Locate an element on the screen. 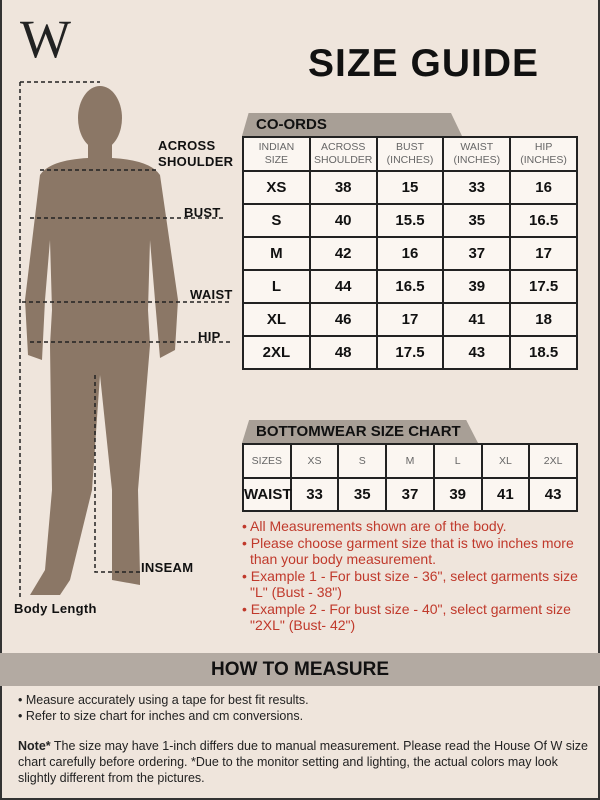 This screenshot has width=600, height=800. table-cell: 15 is located at coordinates (410, 187).